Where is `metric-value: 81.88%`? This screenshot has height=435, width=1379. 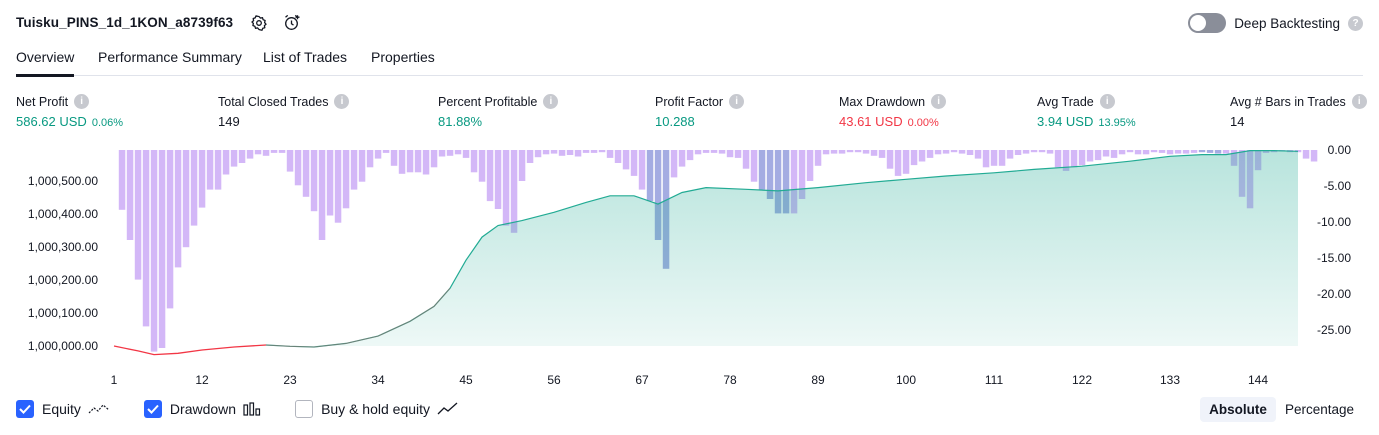
metric-value: 81.88% is located at coordinates (460, 121).